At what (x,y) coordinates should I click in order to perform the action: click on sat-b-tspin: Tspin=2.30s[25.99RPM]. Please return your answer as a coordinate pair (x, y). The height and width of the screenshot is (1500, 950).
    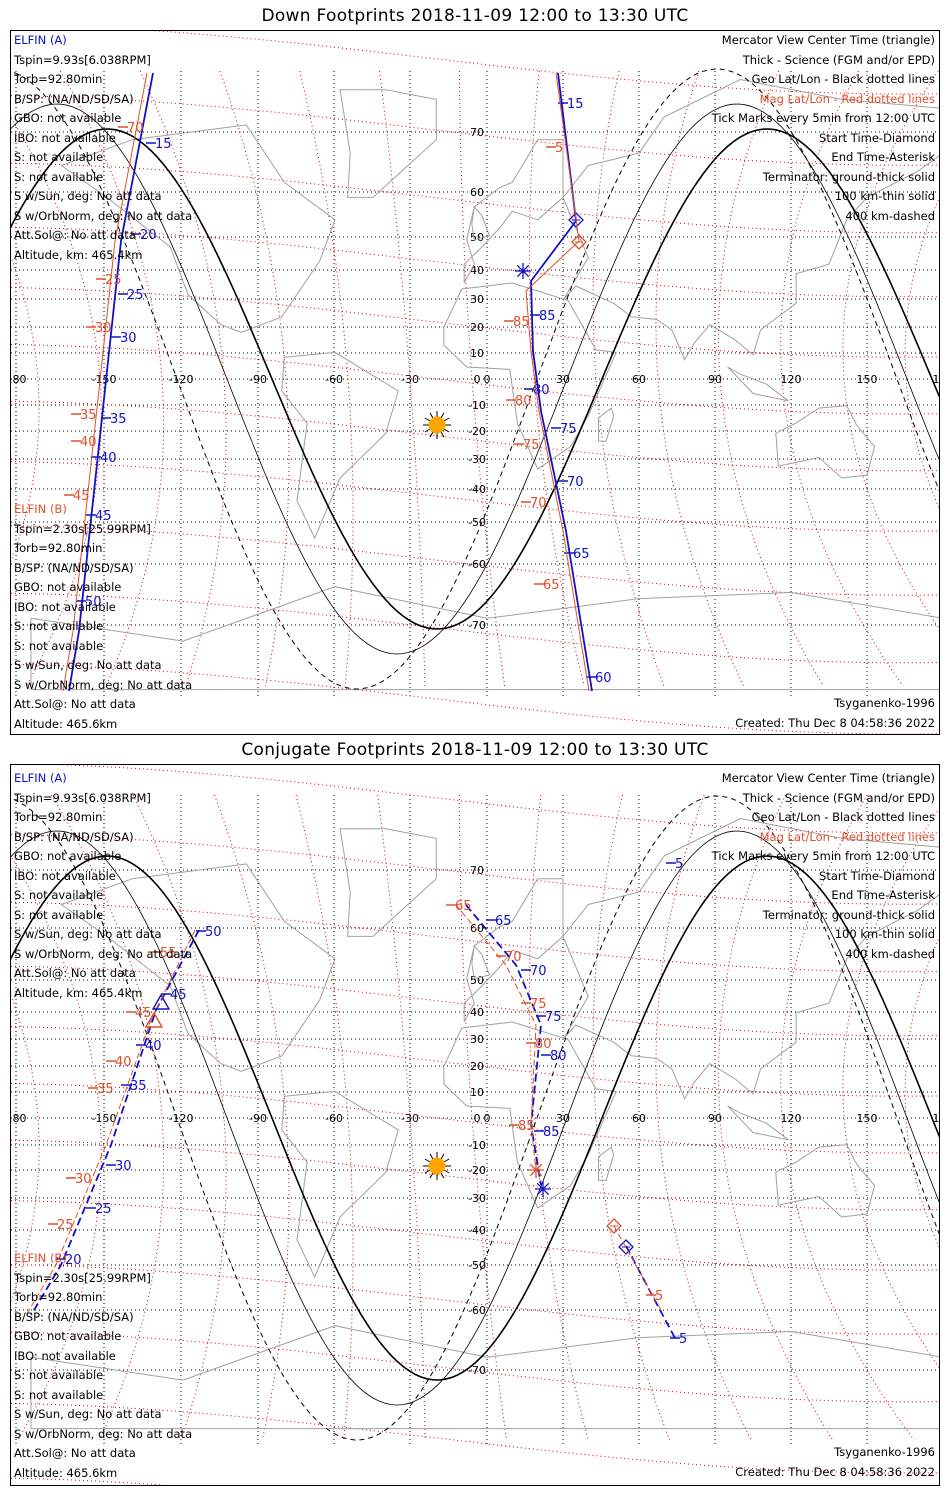
    Looking at the image, I should click on (82, 1277).